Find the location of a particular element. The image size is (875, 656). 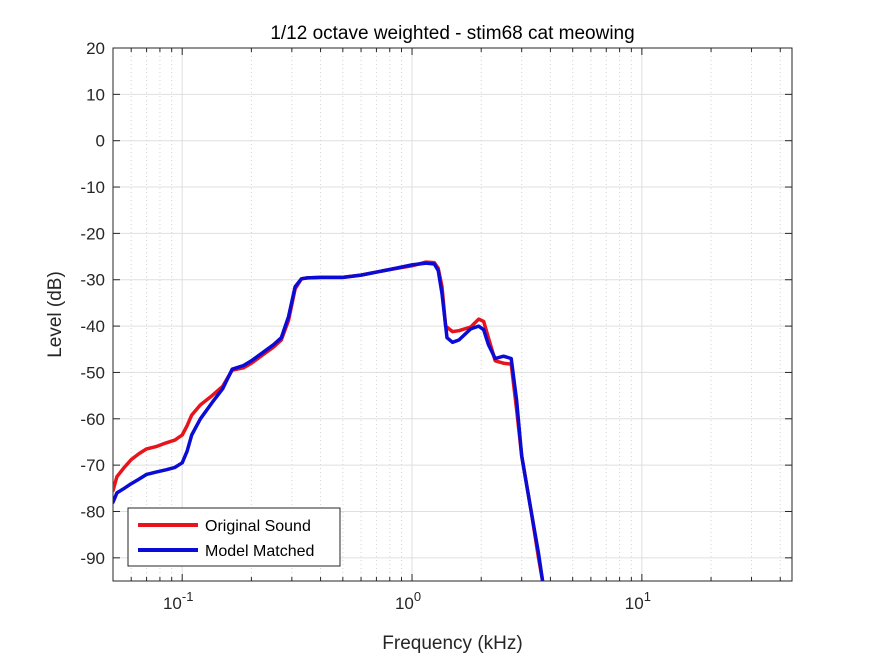

legend: Original Sound Model Matched is located at coordinates (234, 537).